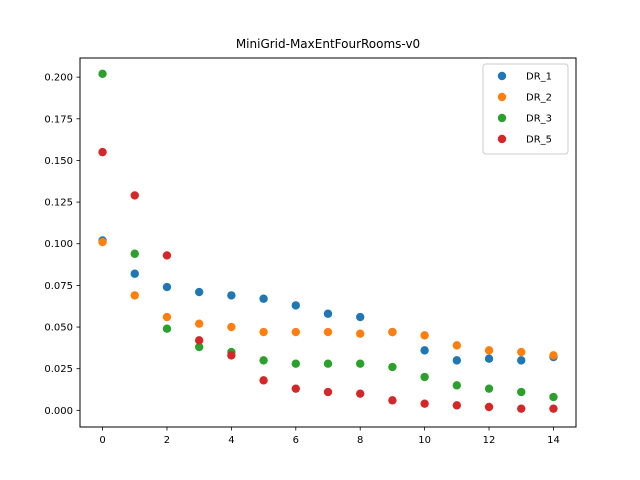  I want to click on x-tick-label: 6, so click(296, 440).